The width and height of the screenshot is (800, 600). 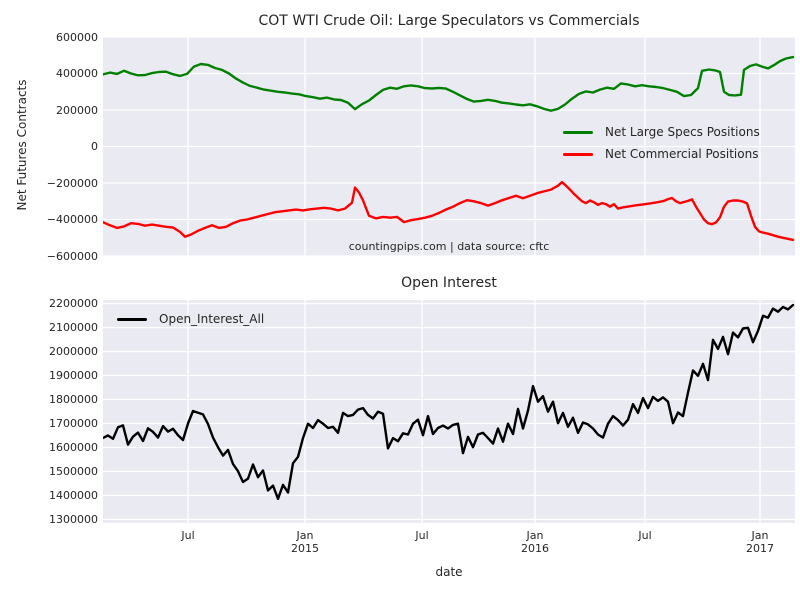 I want to click on bottom-chart-legend: Open_Interest_All, so click(x=190, y=319).